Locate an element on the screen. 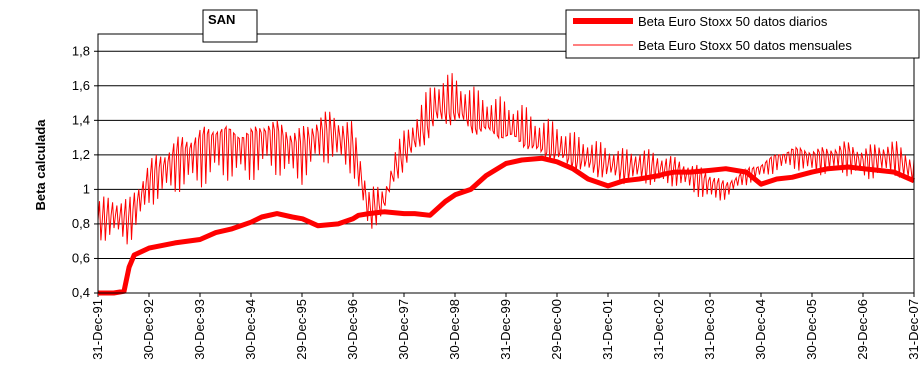  x-tick-label: 31-Dec-01 is located at coordinates (607, 329).